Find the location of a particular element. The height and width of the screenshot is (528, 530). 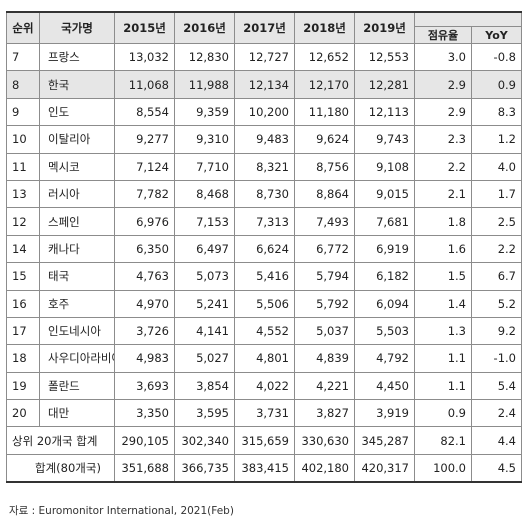

rank-cell: 17 is located at coordinates (23, 331).